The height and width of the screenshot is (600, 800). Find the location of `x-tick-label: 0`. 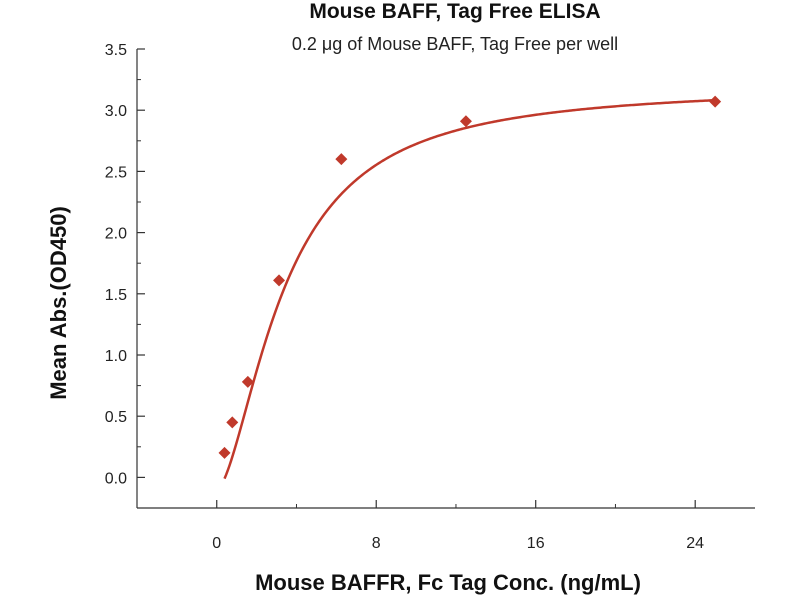

x-tick-label: 0 is located at coordinates (216, 543).